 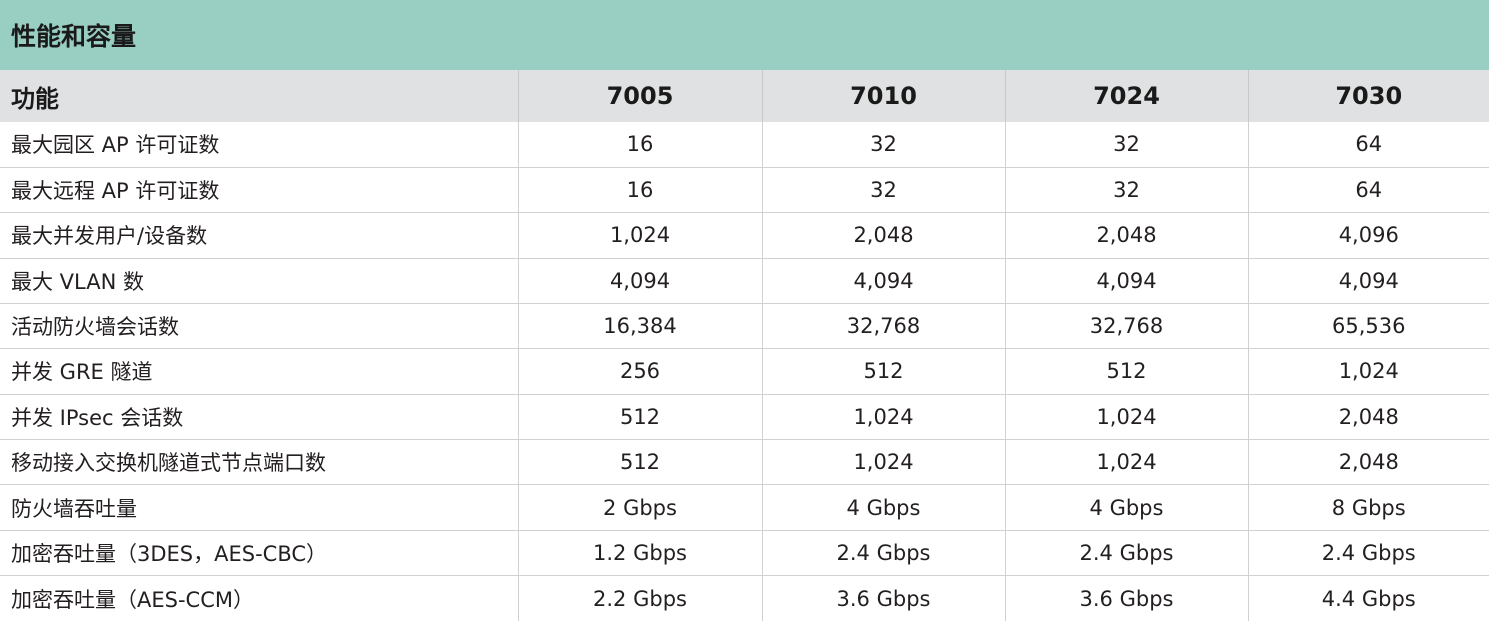 What do you see at coordinates (259, 189) in the screenshot?
I see `row-feature-label: 最大远程 AP 许可证数` at bounding box center [259, 189].